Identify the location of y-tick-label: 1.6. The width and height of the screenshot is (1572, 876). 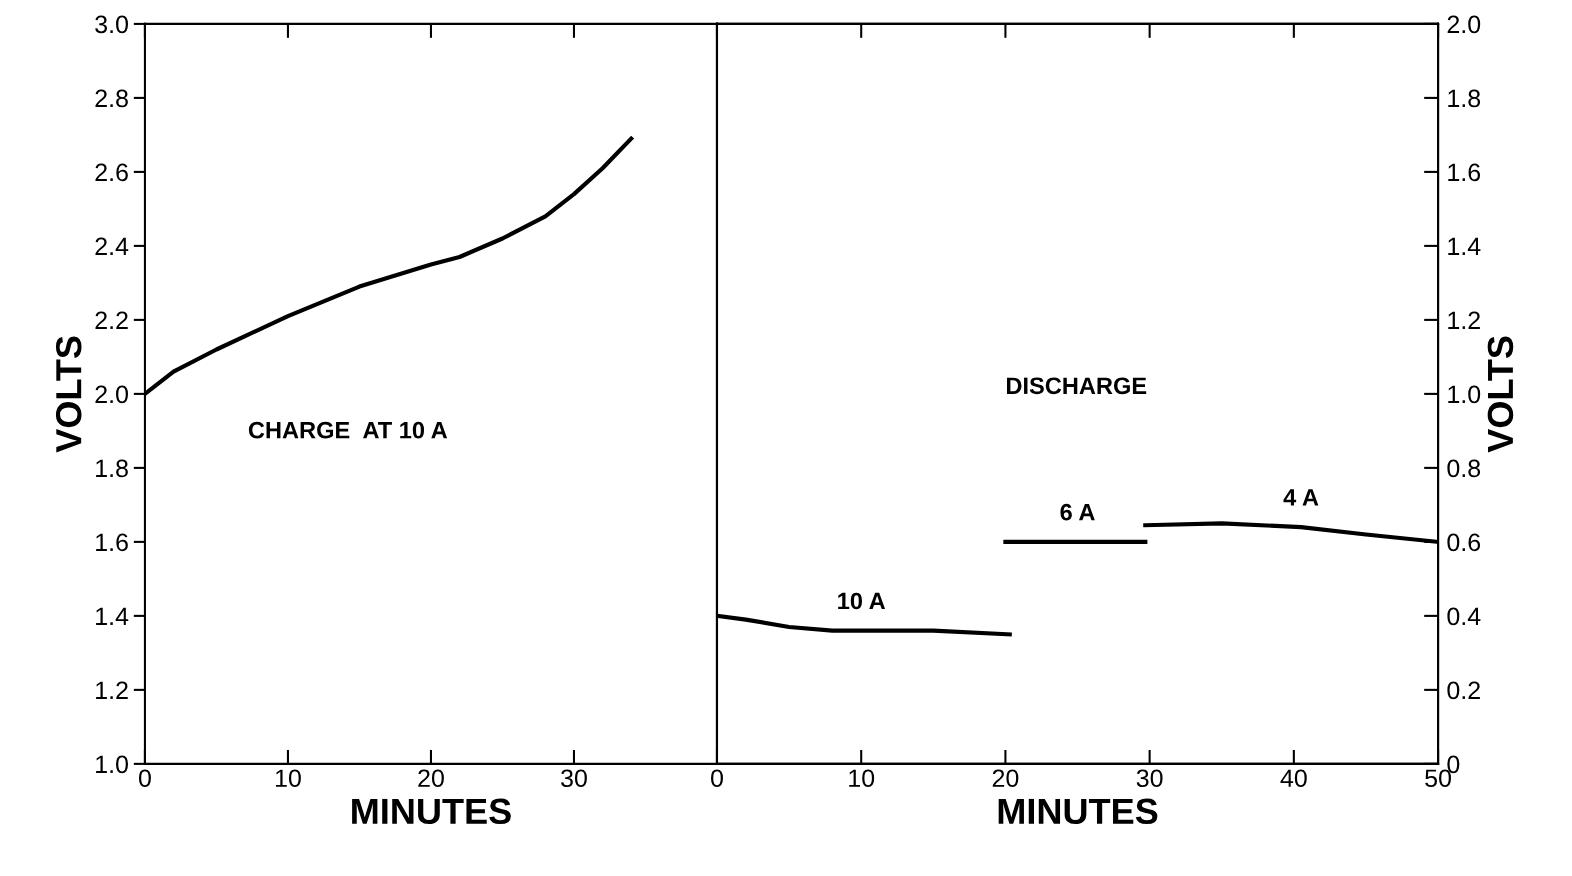
(112, 542).